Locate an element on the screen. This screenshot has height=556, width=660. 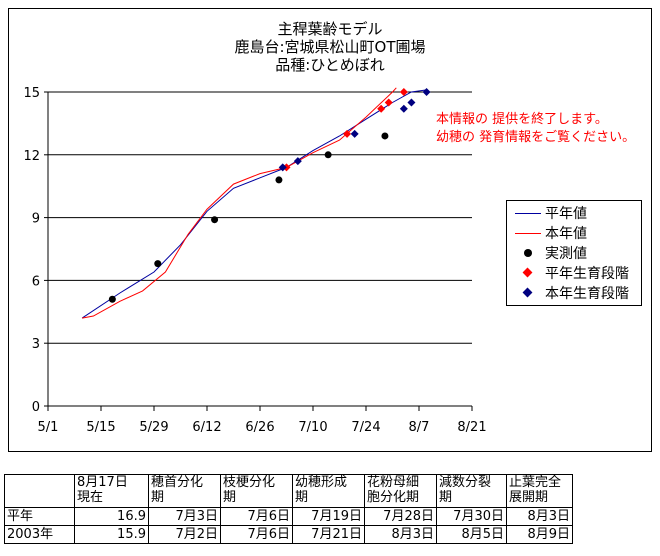
table-cell: 8月9日 is located at coordinates (539, 534).